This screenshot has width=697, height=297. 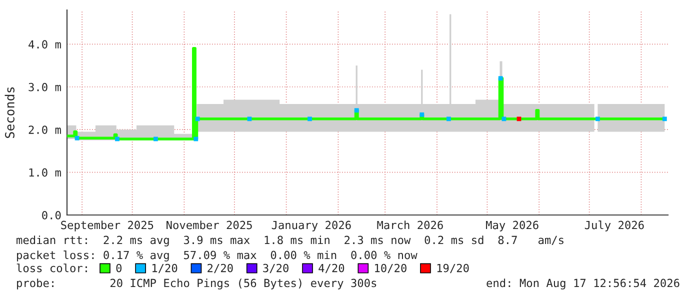 What do you see at coordinates (331, 269) in the screenshot?
I see `legend-label: 4/20` at bounding box center [331, 269].